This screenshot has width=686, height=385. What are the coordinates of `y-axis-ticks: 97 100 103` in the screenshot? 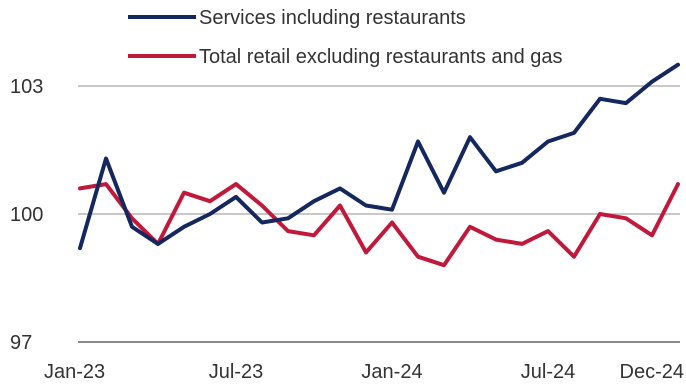 It's located at (26, 215).